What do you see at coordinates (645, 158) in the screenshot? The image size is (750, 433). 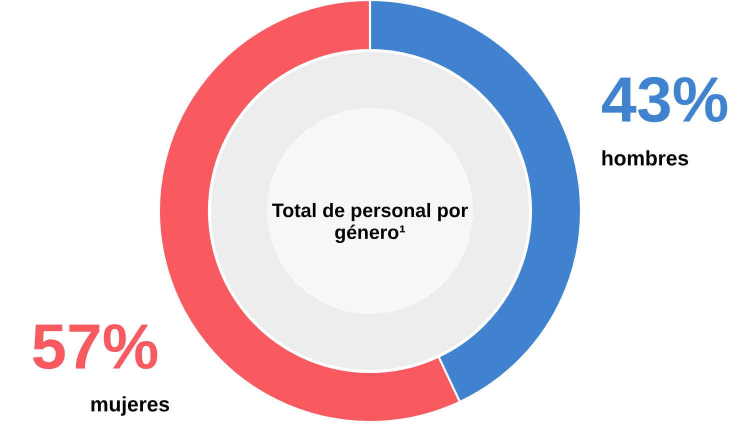 I see `slice-label: hombres` at bounding box center [645, 158].